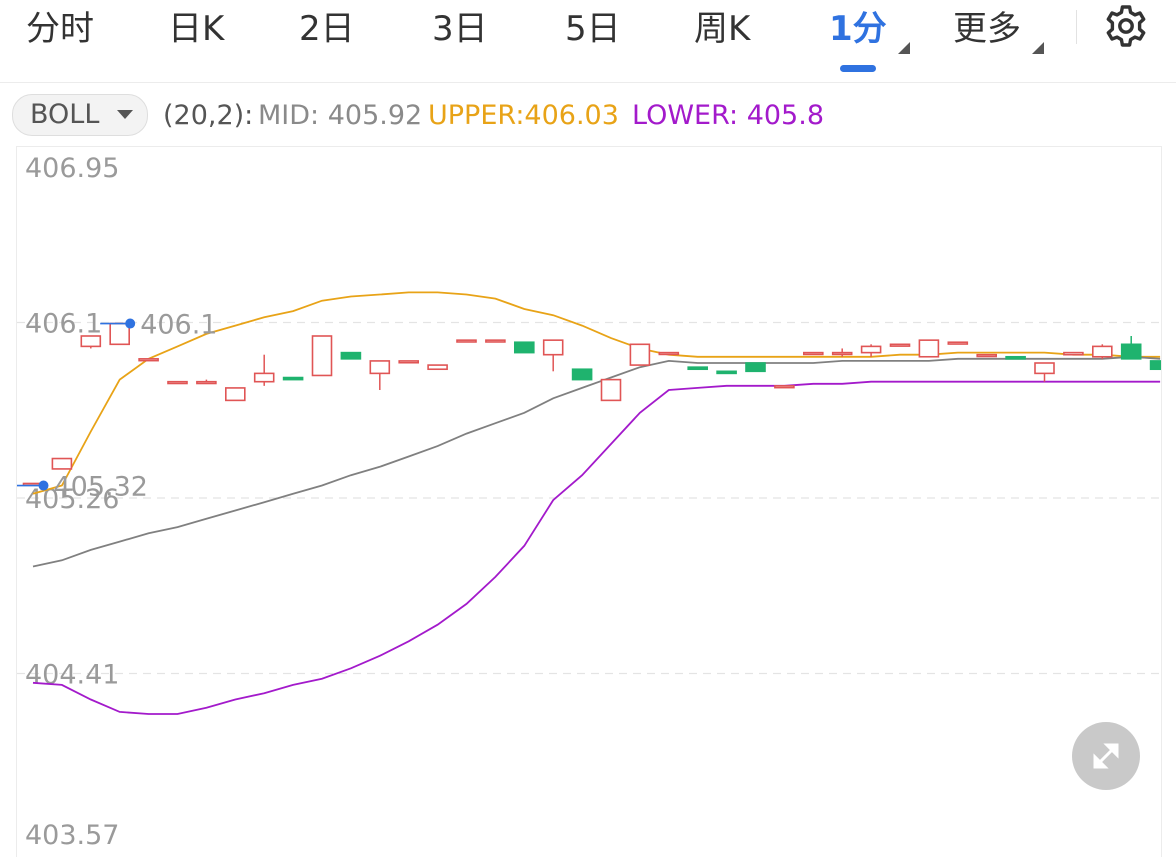 Image resolution: width=1176 pixels, height=857 pixels. What do you see at coordinates (523, 115) in the screenshot?
I see `boll-upper-value: UPPER:406.03` at bounding box center [523, 115].